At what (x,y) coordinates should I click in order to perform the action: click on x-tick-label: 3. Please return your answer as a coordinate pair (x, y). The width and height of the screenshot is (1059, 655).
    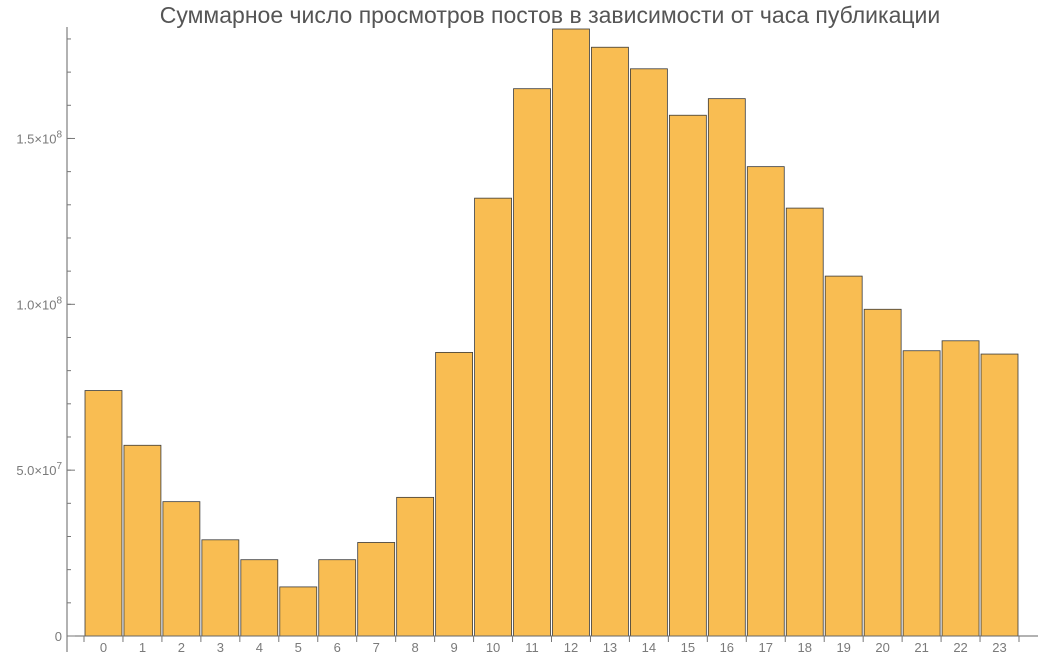
    Looking at the image, I should click on (220, 647).